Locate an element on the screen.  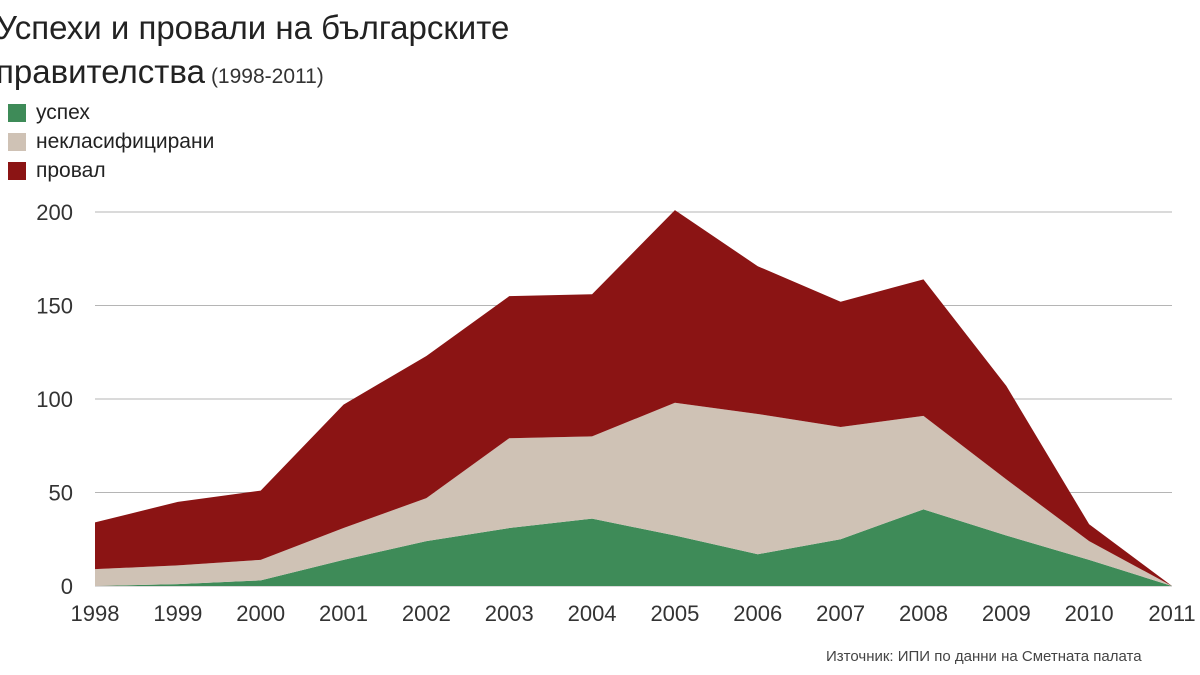
x-tick-label-2004: 2004 is located at coordinates (592, 613).